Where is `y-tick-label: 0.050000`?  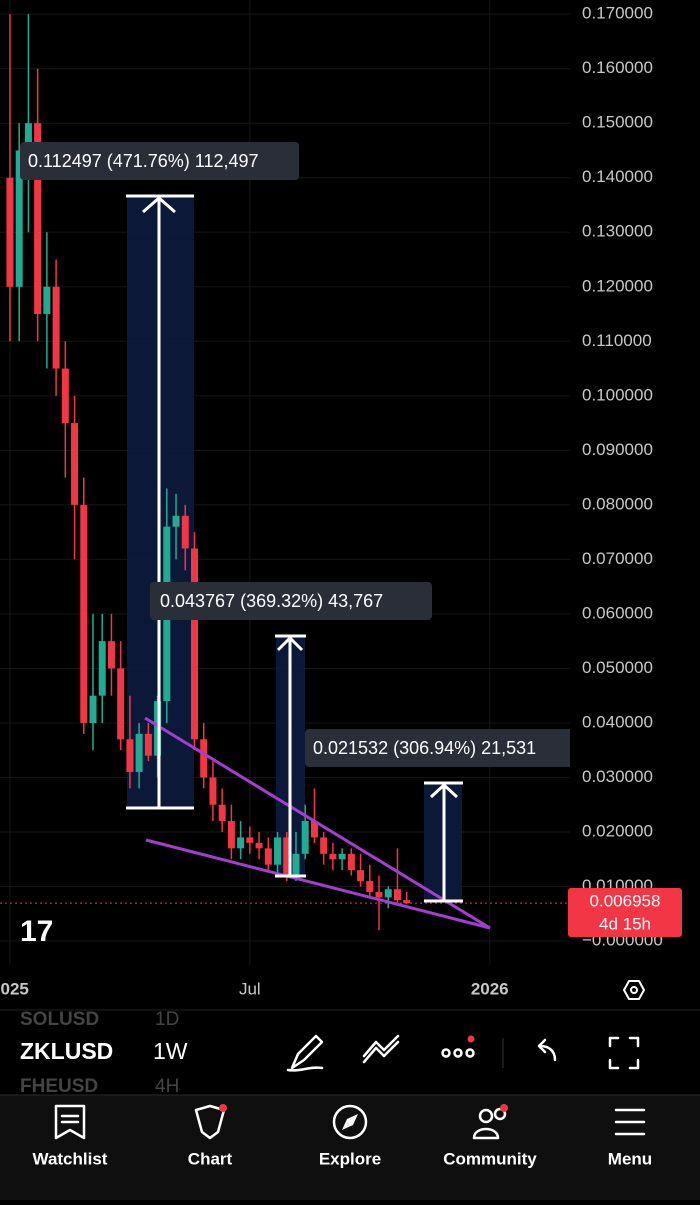
y-tick-label: 0.050000 is located at coordinates (617, 667).